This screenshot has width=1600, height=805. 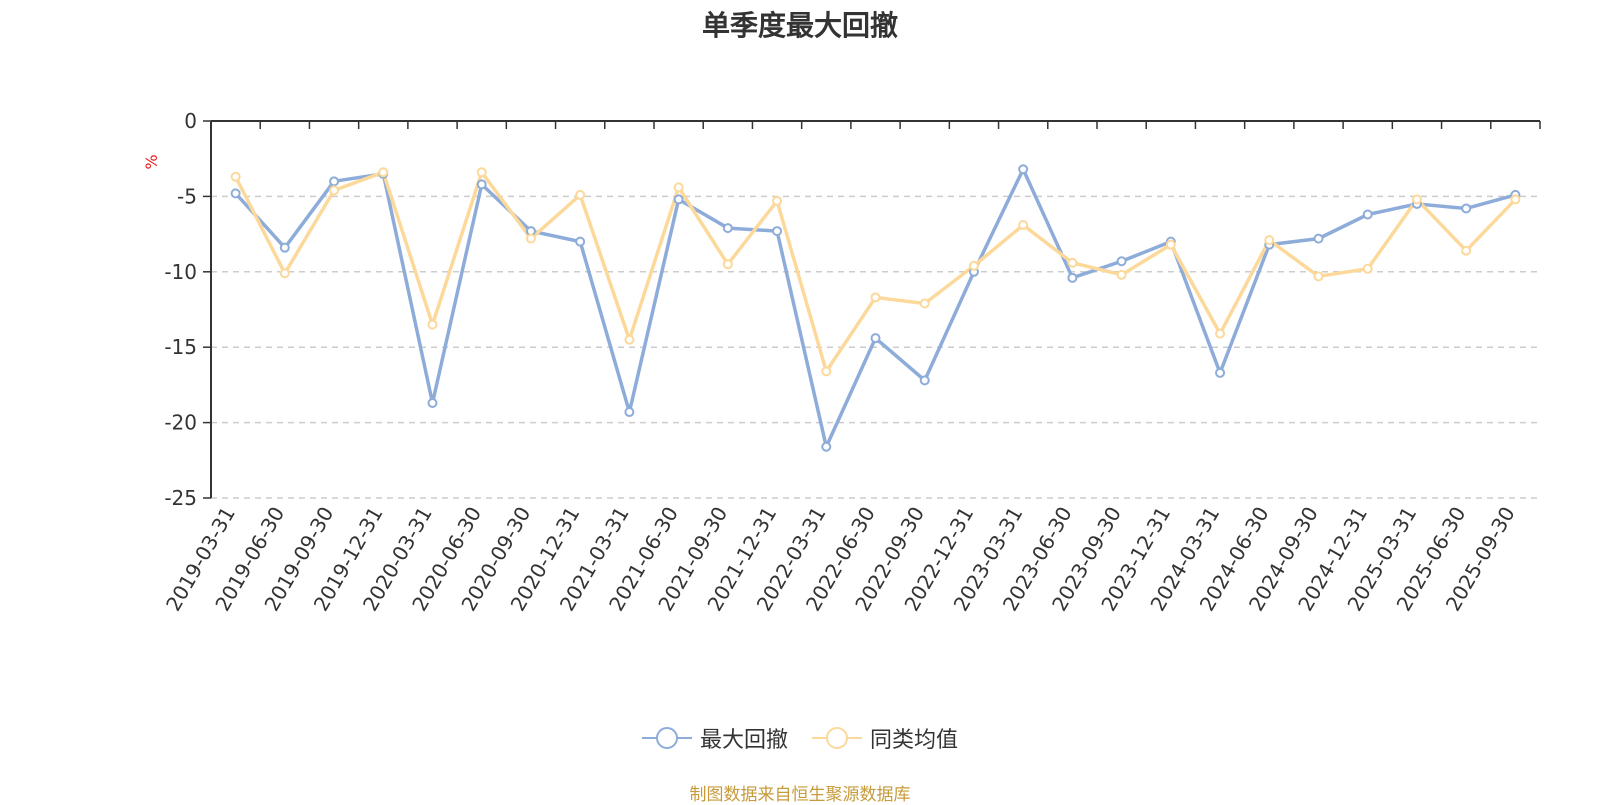 I want to click on legend-series-1-line-icon, so click(x=837, y=738).